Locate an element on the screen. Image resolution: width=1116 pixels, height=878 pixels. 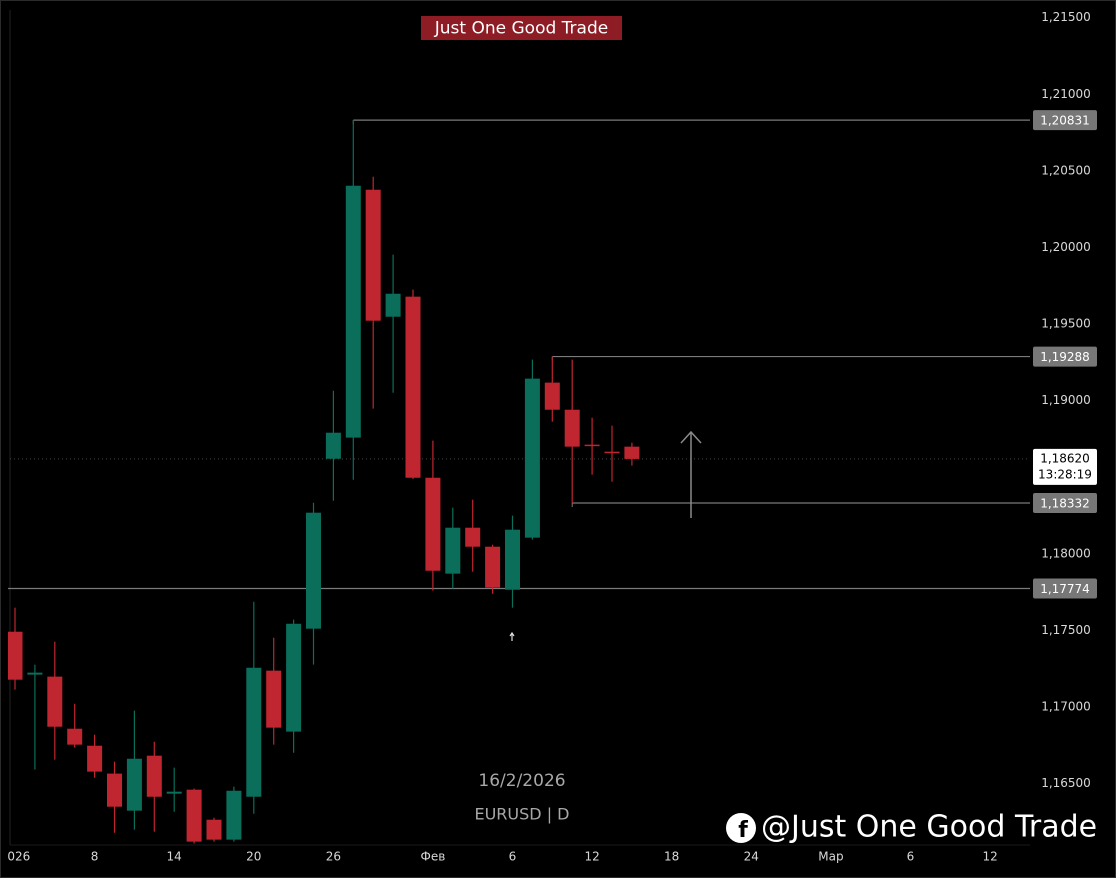
up-arrow is located at coordinates (691, 474).